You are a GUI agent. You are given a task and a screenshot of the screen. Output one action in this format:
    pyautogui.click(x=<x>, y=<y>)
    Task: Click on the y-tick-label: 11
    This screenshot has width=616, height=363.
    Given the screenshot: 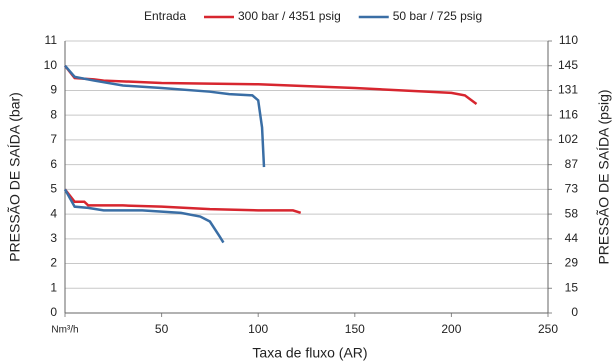 What is the action you would take?
    pyautogui.click(x=51, y=40)
    